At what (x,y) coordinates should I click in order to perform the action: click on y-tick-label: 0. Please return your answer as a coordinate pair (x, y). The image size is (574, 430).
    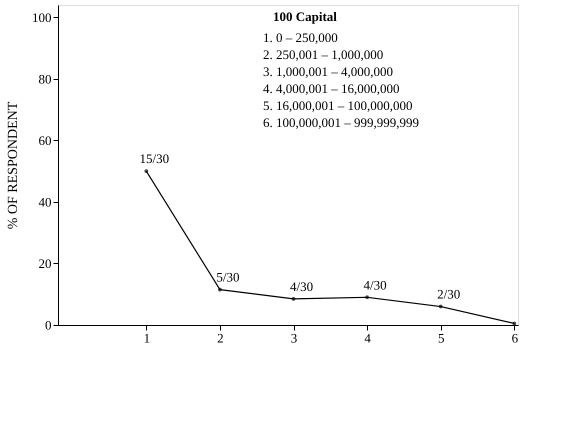
    Looking at the image, I should click on (48, 325).